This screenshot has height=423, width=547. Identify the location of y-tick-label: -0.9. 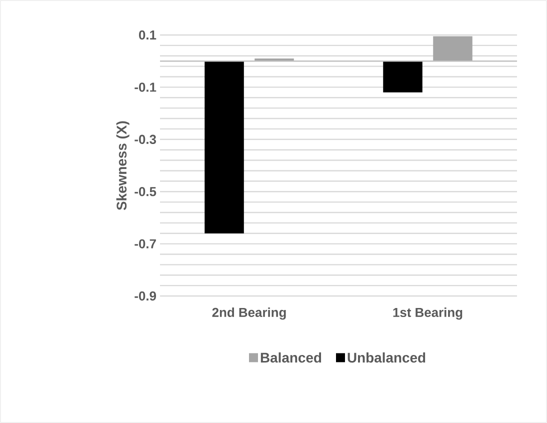
(145, 296).